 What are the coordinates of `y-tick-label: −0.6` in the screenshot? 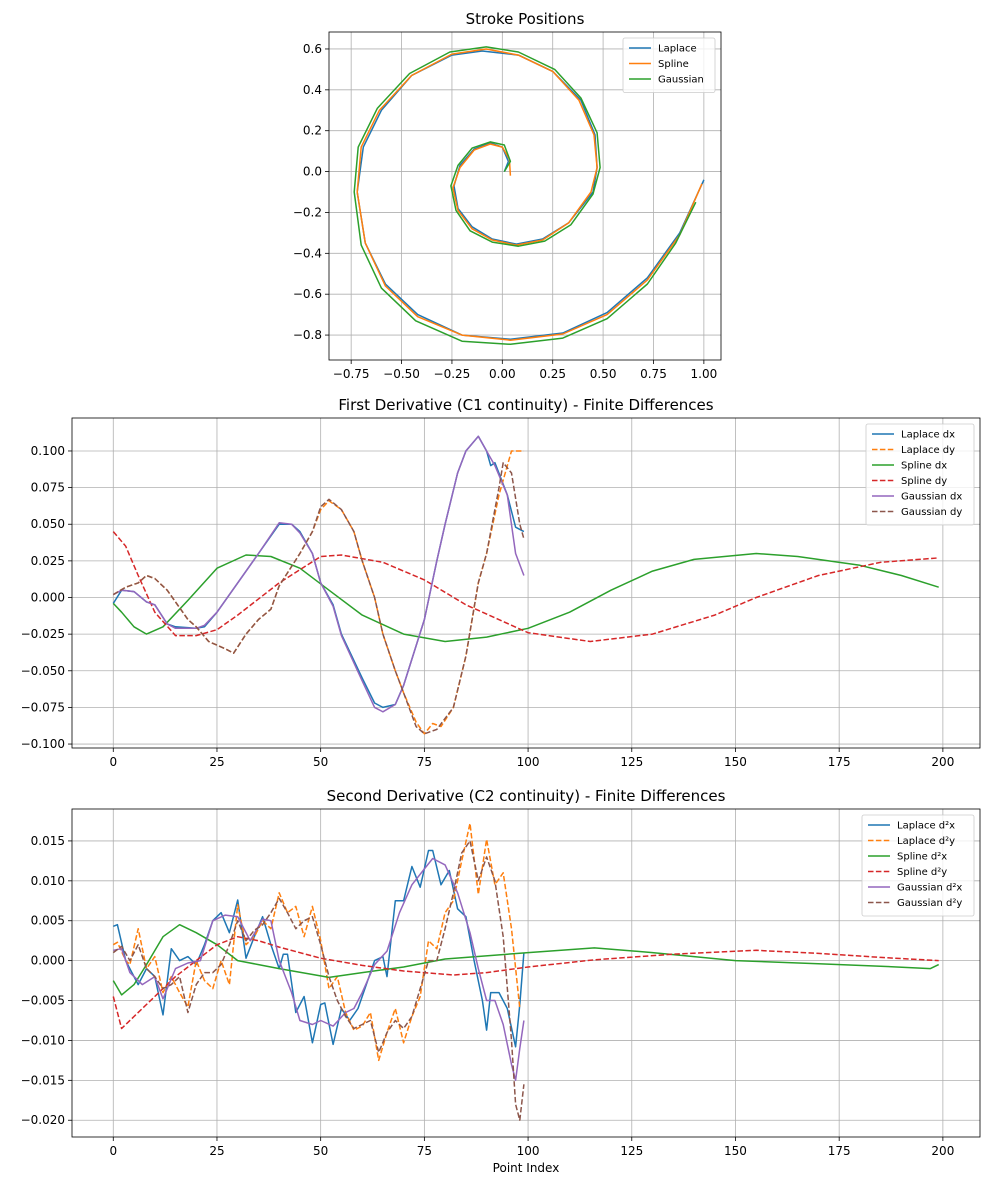 It's located at (307, 294).